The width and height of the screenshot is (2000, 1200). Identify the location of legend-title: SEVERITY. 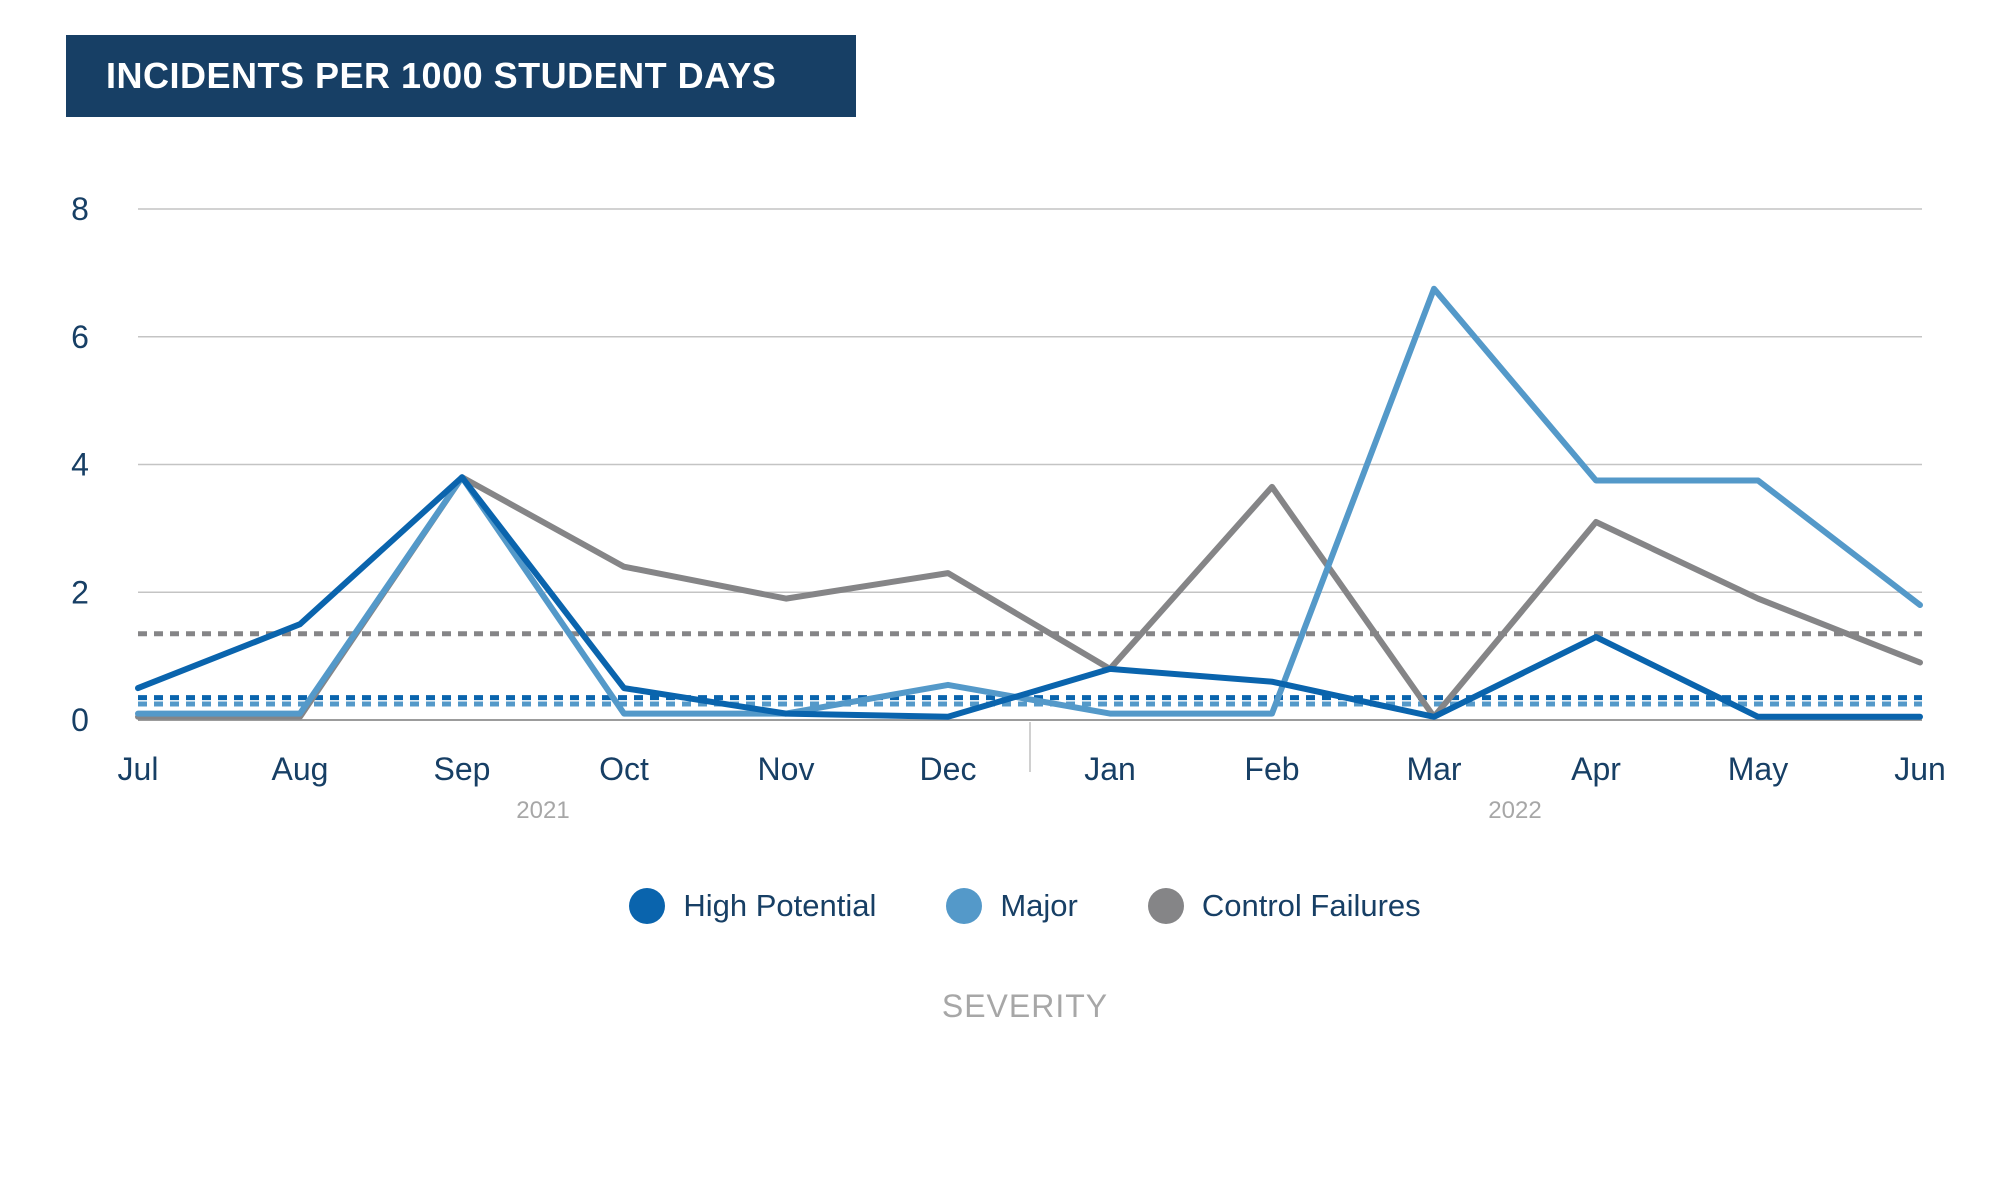
(1025, 1006).